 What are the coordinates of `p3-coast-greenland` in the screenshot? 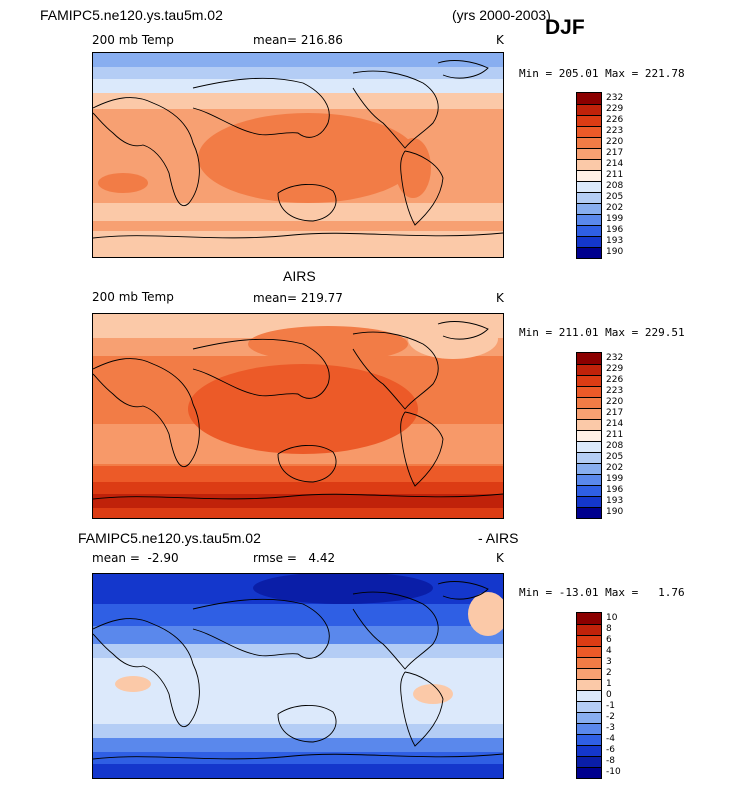 It's located at (463, 590).